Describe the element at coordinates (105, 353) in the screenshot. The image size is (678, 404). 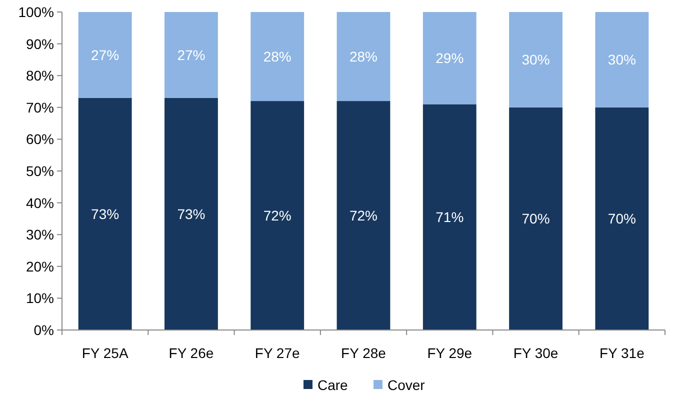
I see `x-tick-label: FY 25A` at that location.